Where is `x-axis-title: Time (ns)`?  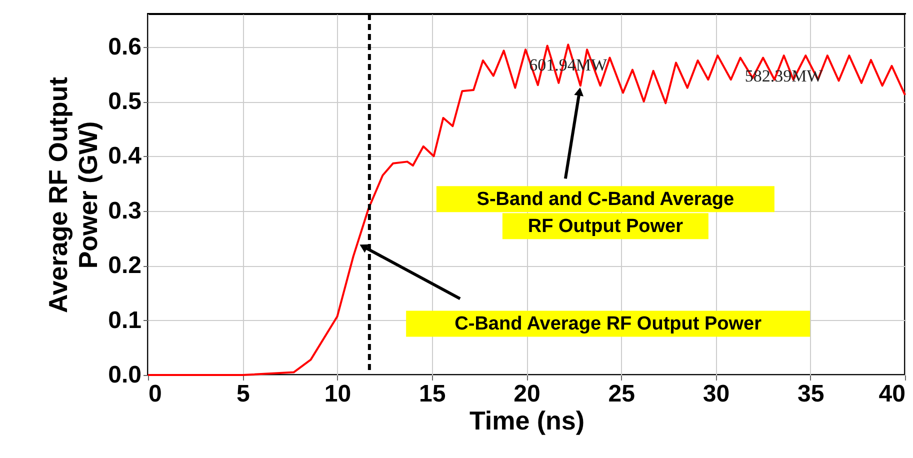
x-axis-title: Time (ns) is located at coordinates (527, 421).